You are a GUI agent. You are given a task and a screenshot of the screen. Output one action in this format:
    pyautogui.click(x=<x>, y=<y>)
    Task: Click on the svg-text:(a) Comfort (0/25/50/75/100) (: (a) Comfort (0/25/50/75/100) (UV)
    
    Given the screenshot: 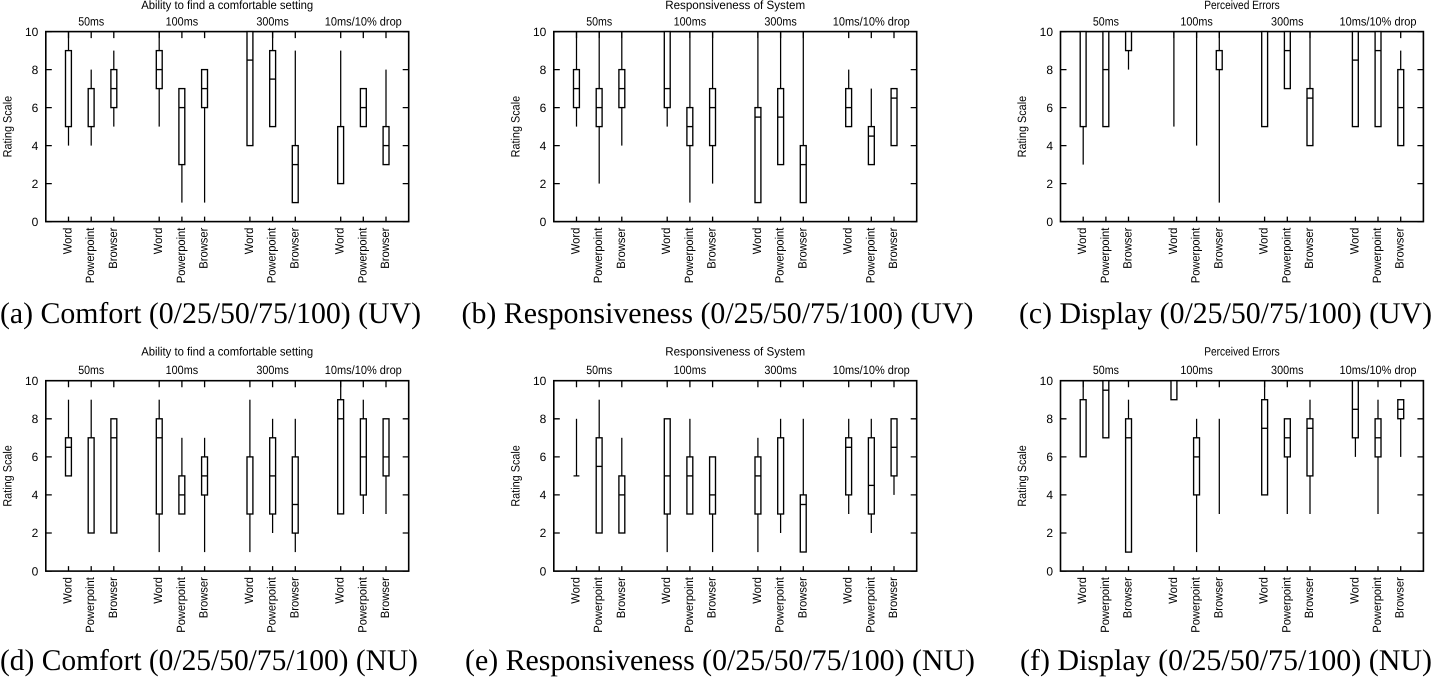 What is the action you would take?
    pyautogui.click(x=210, y=313)
    